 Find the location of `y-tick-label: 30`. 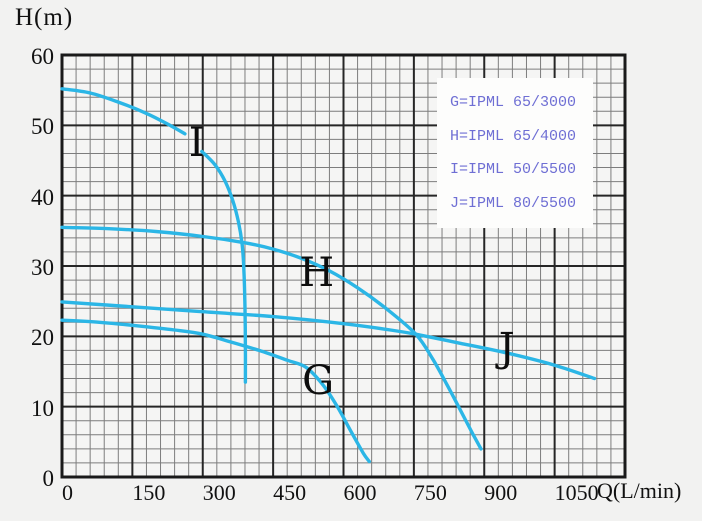

y-tick-label: 30 is located at coordinates (42, 267).